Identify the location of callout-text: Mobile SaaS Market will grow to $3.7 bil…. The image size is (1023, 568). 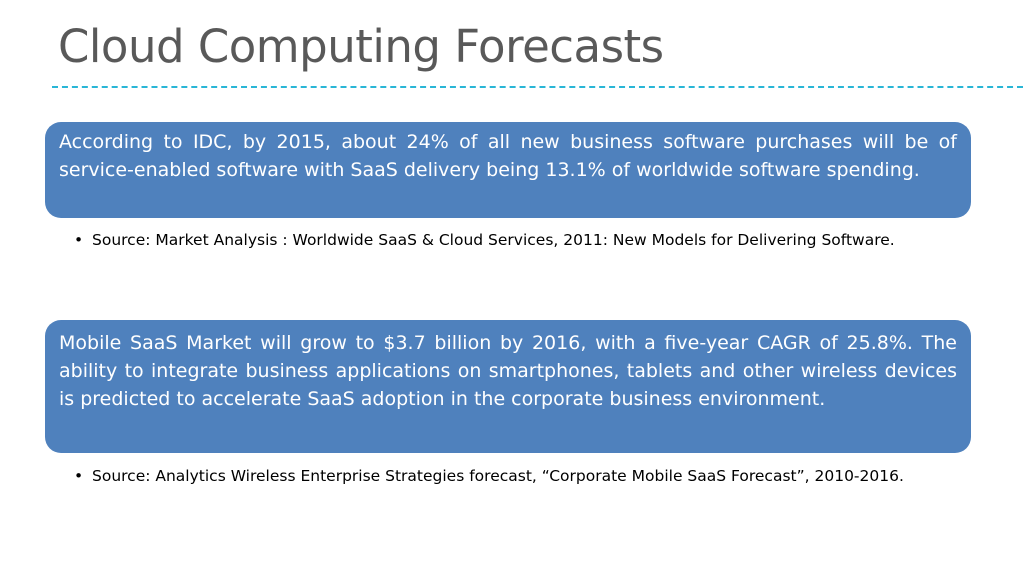
(508, 371).